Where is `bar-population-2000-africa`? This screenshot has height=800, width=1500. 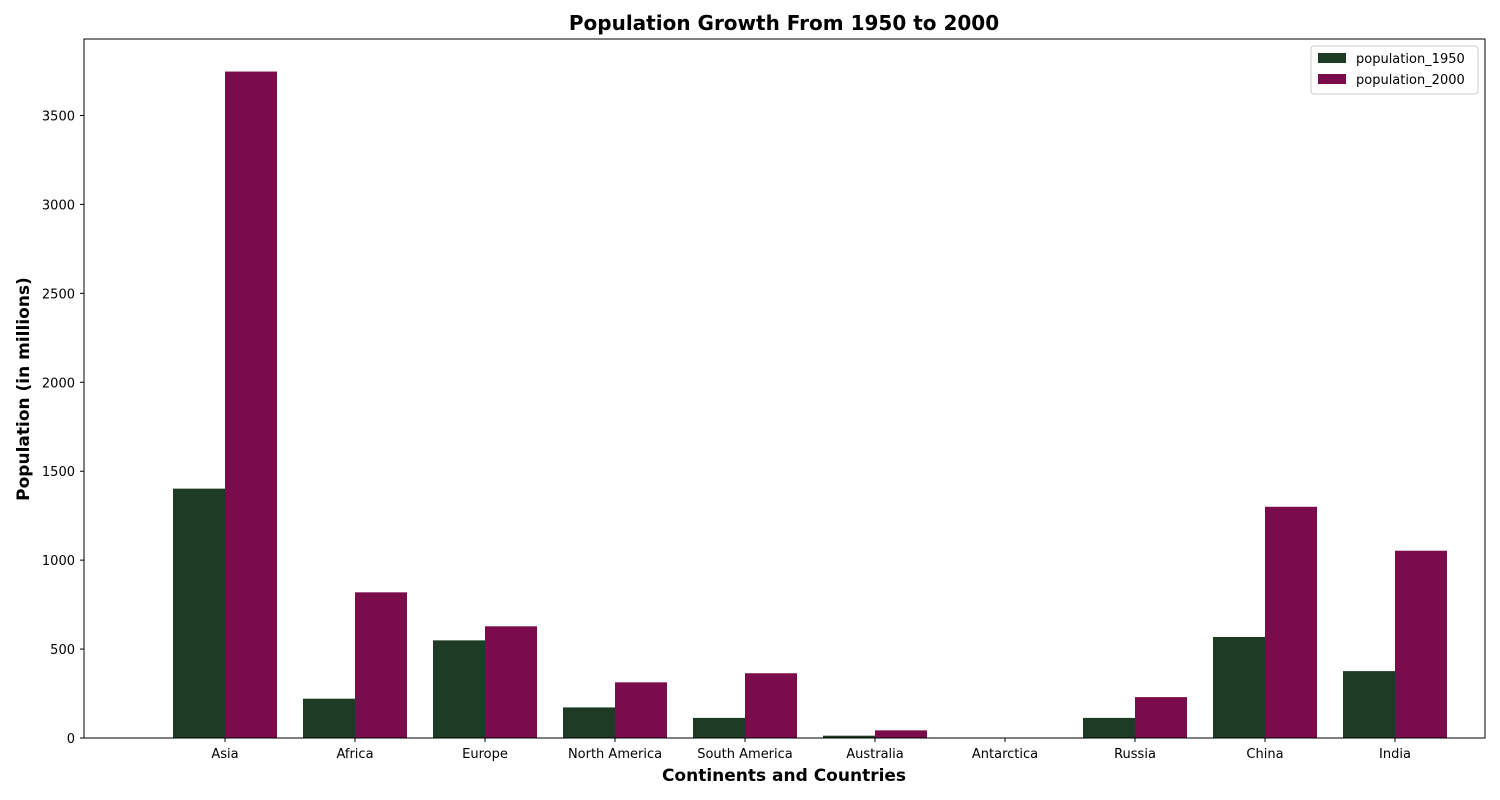
bar-population-2000-africa is located at coordinates (381, 665).